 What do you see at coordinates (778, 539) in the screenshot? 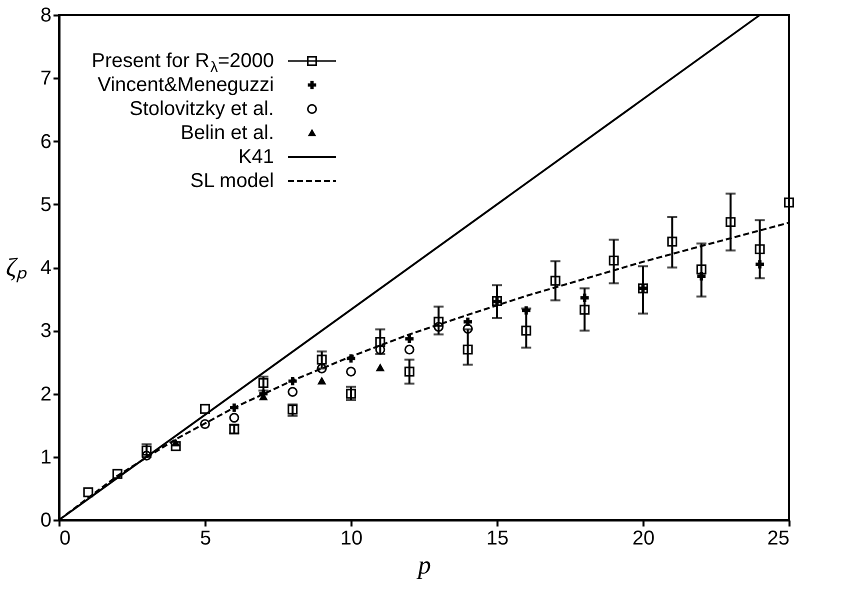
I see `x-tick-label: 25` at bounding box center [778, 539].